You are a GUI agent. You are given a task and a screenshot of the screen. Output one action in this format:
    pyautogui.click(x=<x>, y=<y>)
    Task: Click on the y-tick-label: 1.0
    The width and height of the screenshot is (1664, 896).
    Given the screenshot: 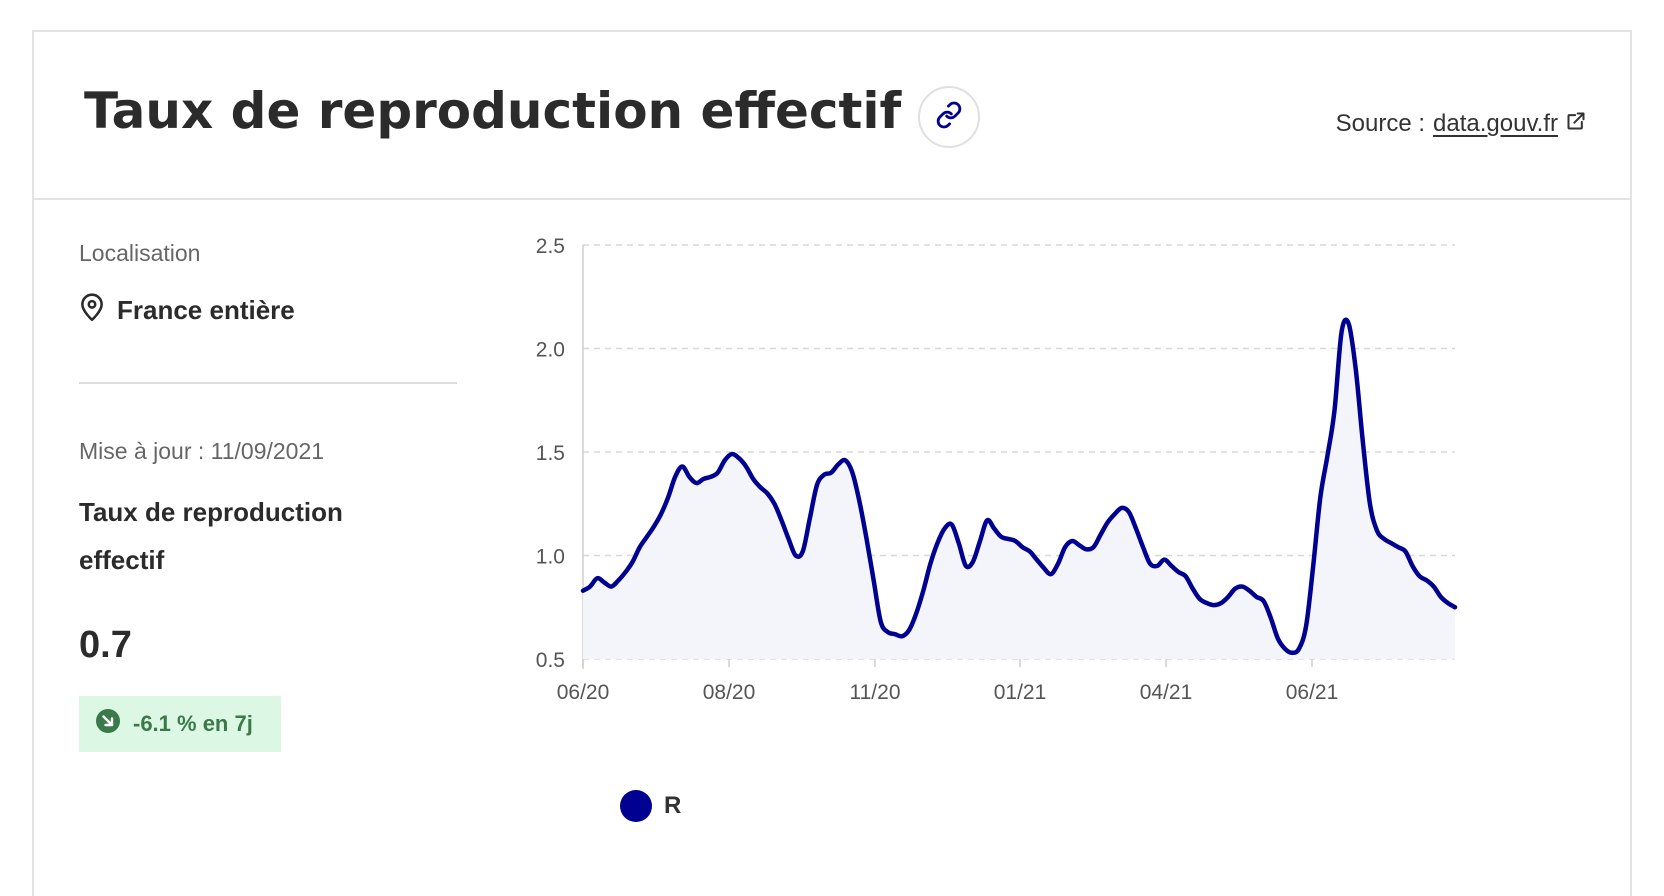 What is the action you would take?
    pyautogui.click(x=550, y=557)
    